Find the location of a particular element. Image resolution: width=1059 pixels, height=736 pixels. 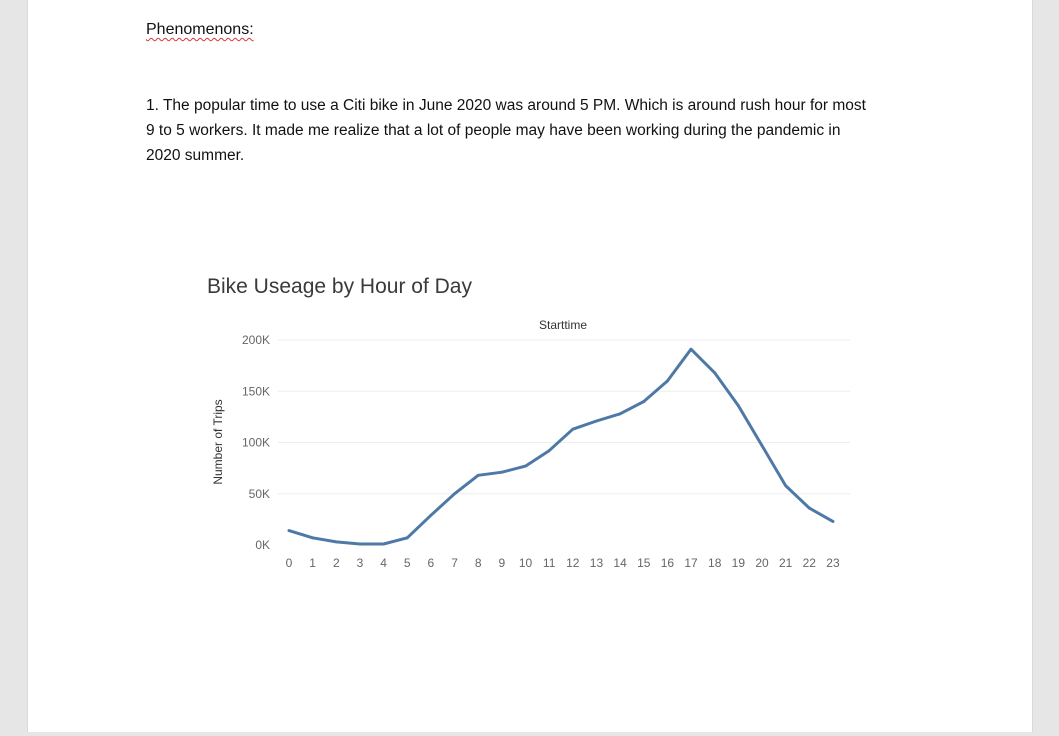

y-axis-title: Number of Trips is located at coordinates (218, 441).